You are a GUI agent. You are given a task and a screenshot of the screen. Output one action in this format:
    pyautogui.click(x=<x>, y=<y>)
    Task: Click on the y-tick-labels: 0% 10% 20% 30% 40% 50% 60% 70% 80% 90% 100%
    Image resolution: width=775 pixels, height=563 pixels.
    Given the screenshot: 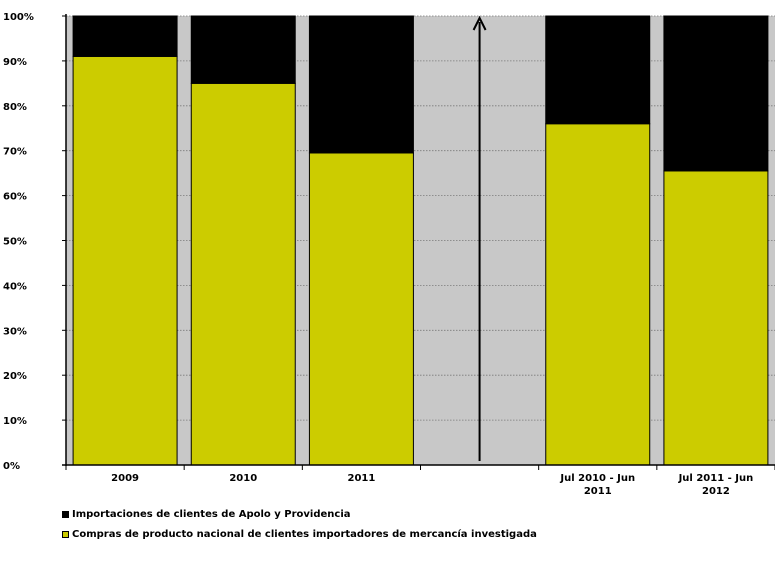 What is the action you would take?
    pyautogui.click(x=18, y=242)
    